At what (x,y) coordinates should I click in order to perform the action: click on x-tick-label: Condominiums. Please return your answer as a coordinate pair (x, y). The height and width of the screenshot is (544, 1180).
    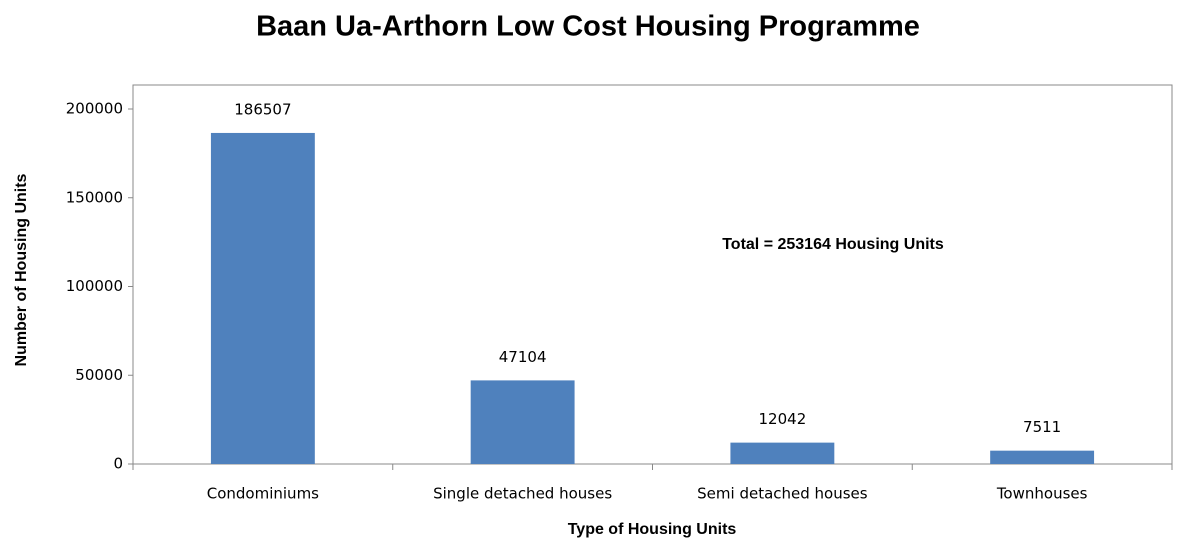
    Looking at the image, I should click on (263, 494).